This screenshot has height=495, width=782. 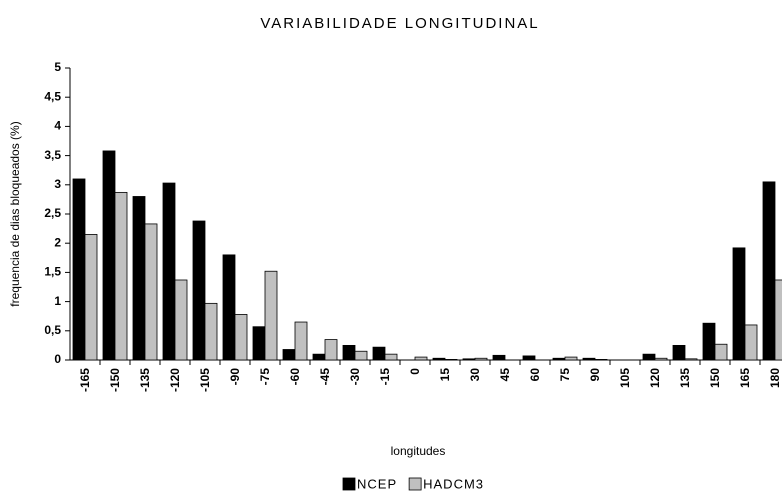 What do you see at coordinates (325, 377) in the screenshot?
I see `x-tick-label: -45` at bounding box center [325, 377].